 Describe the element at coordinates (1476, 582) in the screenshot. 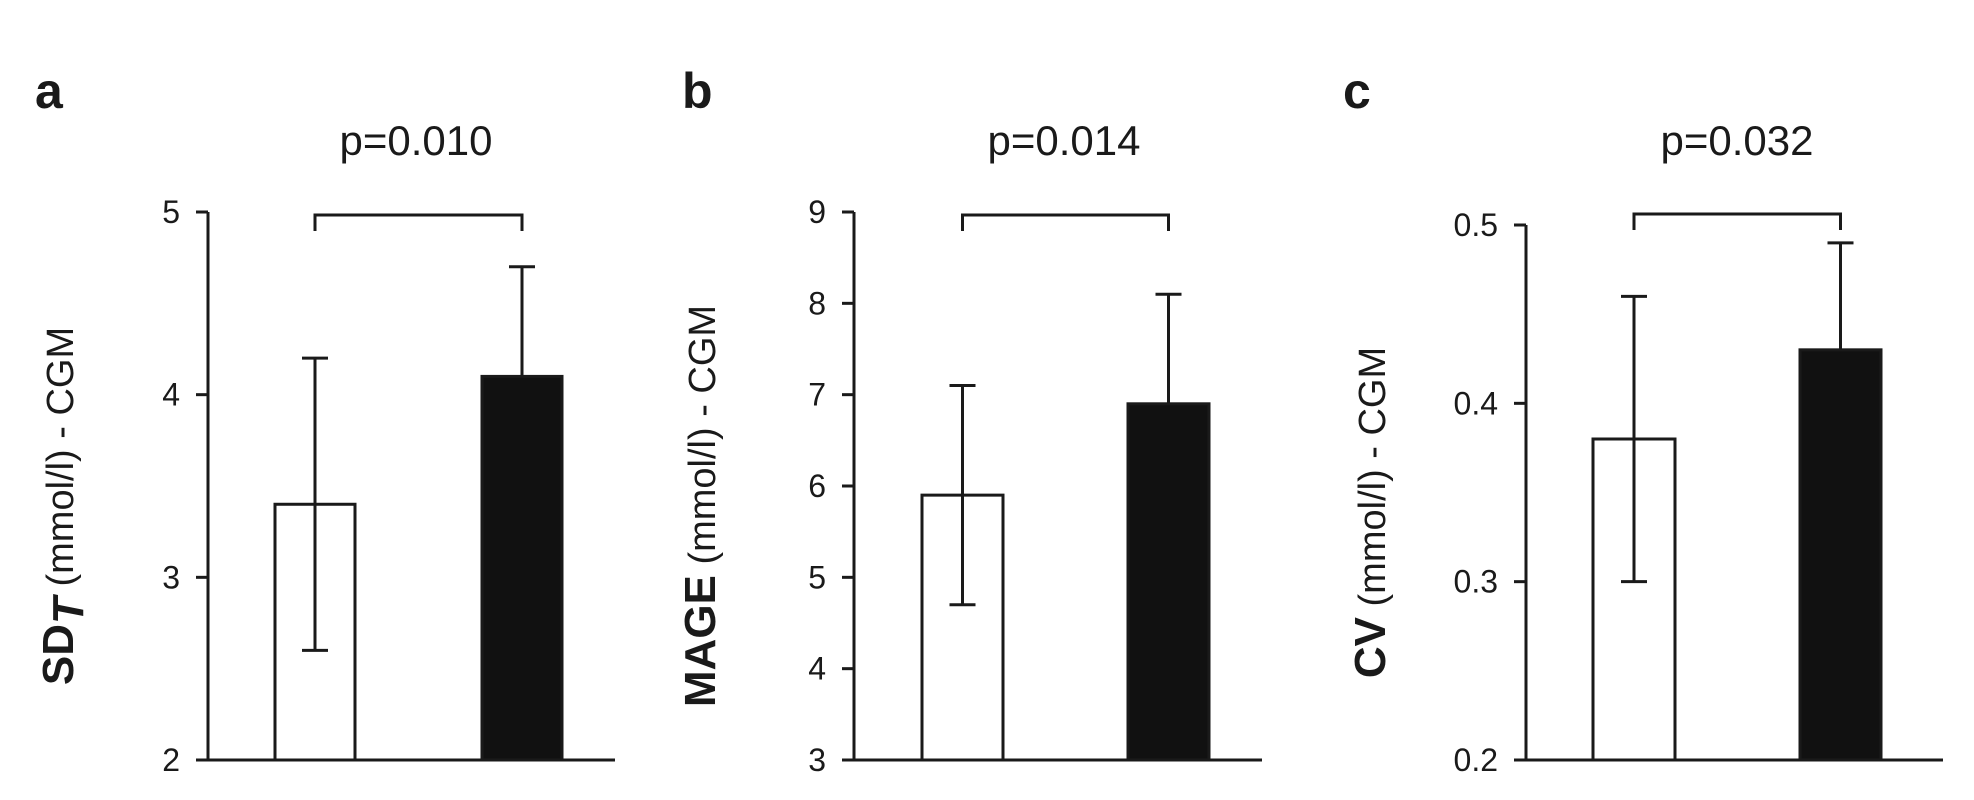

I see `y-tick-label: 0.3` at that location.